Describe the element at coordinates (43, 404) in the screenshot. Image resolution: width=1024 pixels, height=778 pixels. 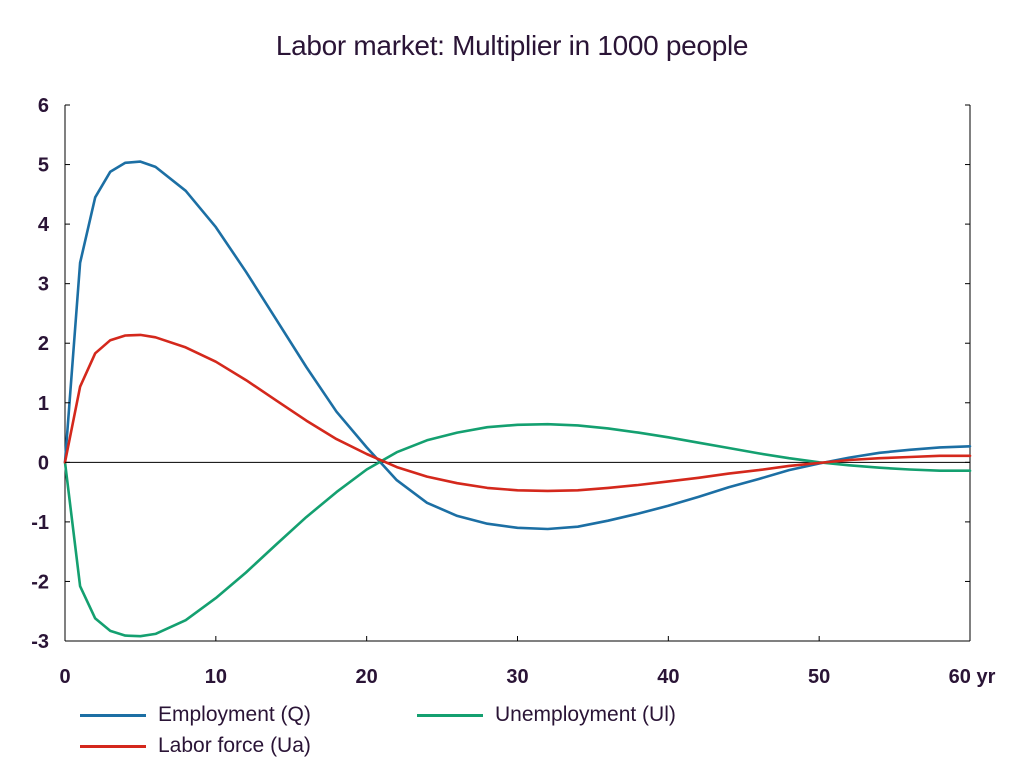
I see `y-tick-label: 1` at that location.